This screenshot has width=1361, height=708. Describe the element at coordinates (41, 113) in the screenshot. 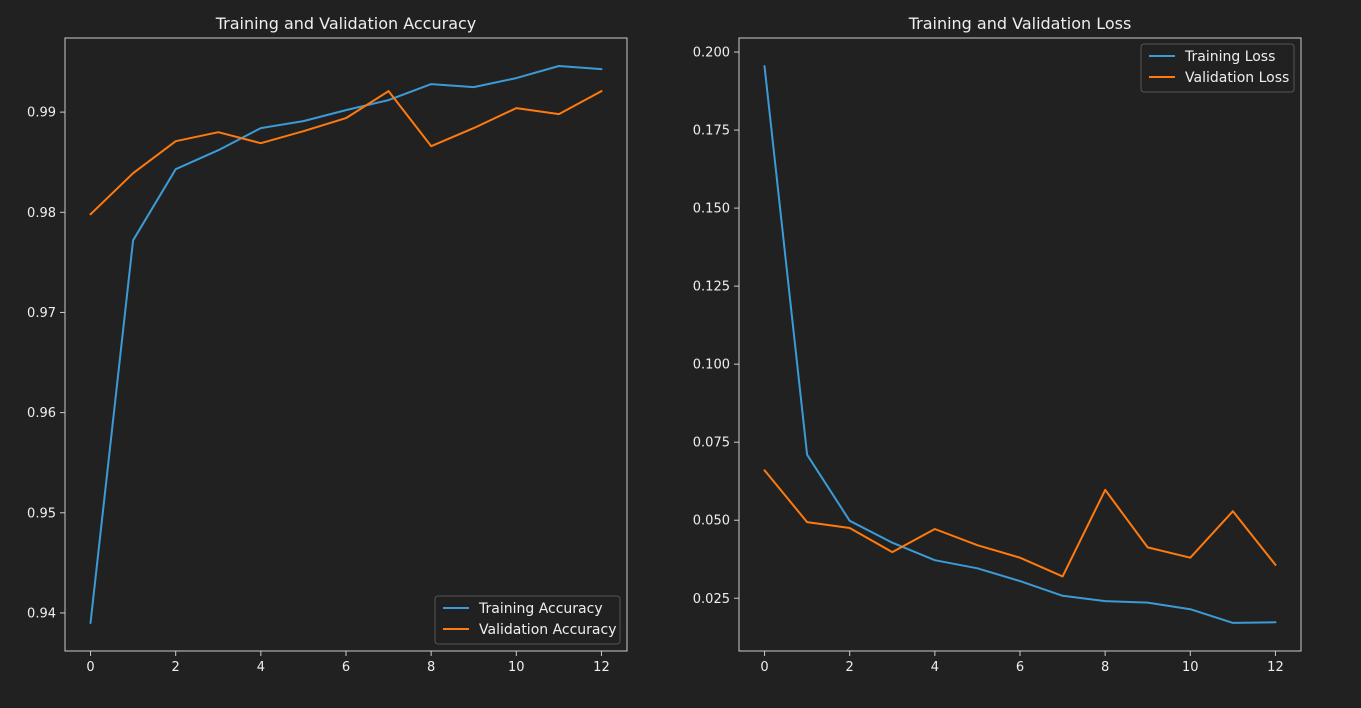

I see `accuracy-y-tick-label: 0.99` at that location.